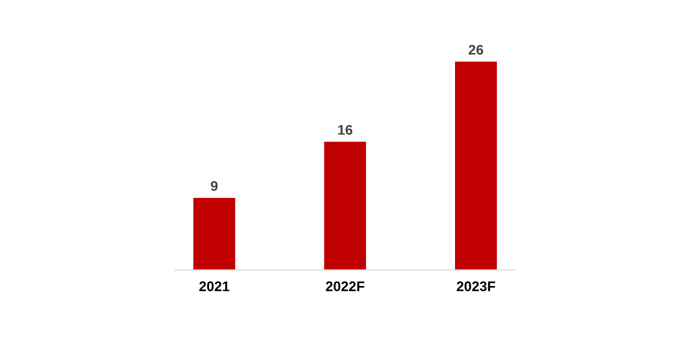 This screenshot has height=337, width=700. What do you see at coordinates (345, 129) in the screenshot?
I see `data-label: 16` at bounding box center [345, 129].